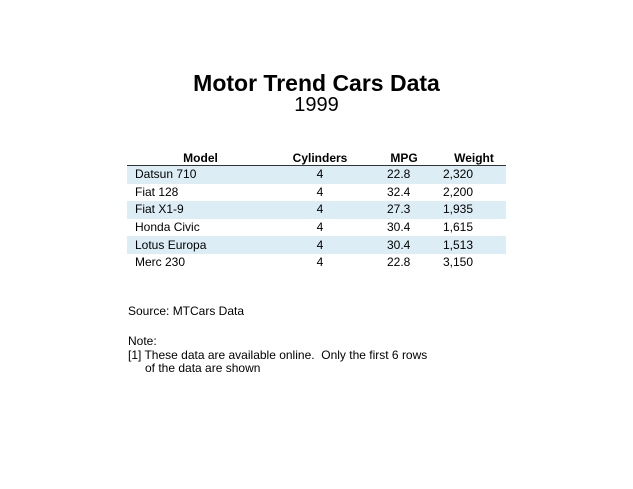  I want to click on table-row: Lotus Europa 4 30.4 1,513, so click(316, 245).